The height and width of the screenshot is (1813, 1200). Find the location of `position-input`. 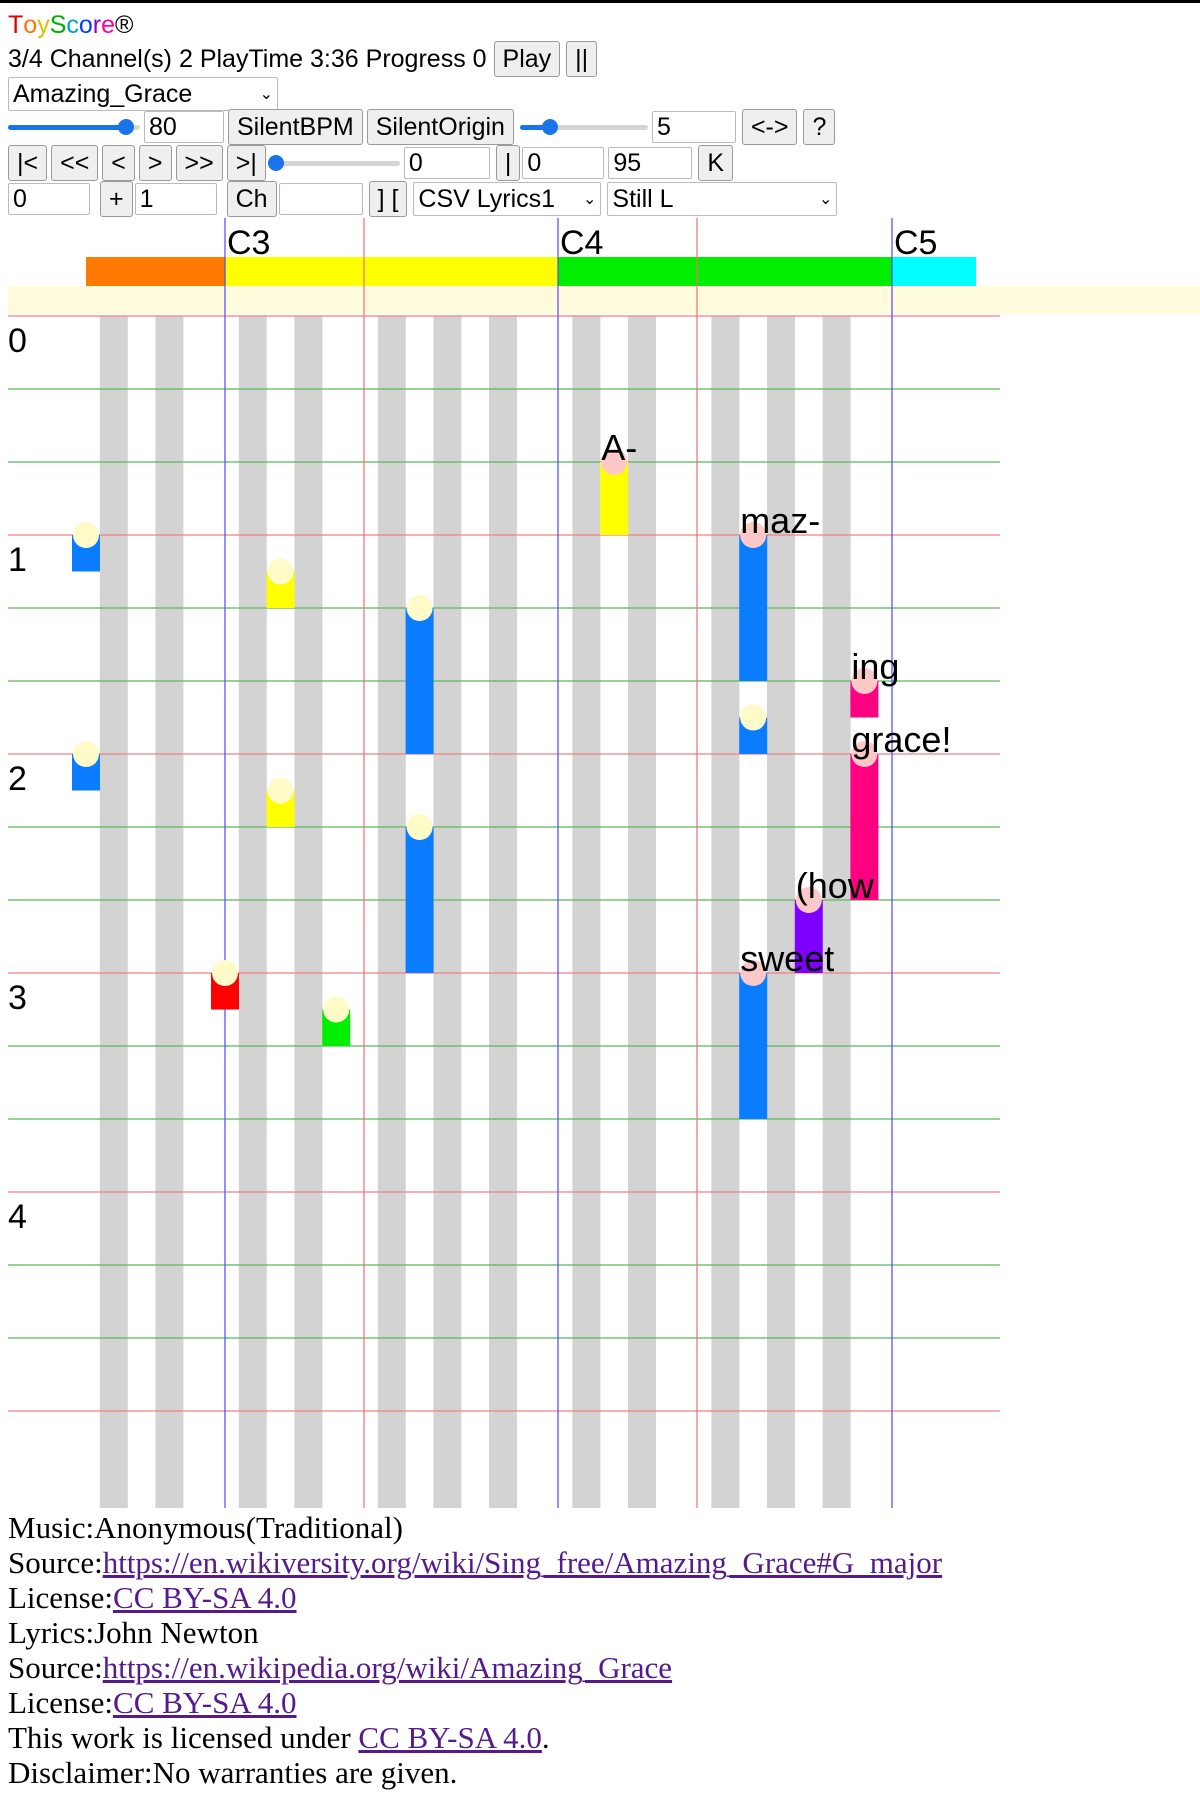

position-input is located at coordinates (446, 163).